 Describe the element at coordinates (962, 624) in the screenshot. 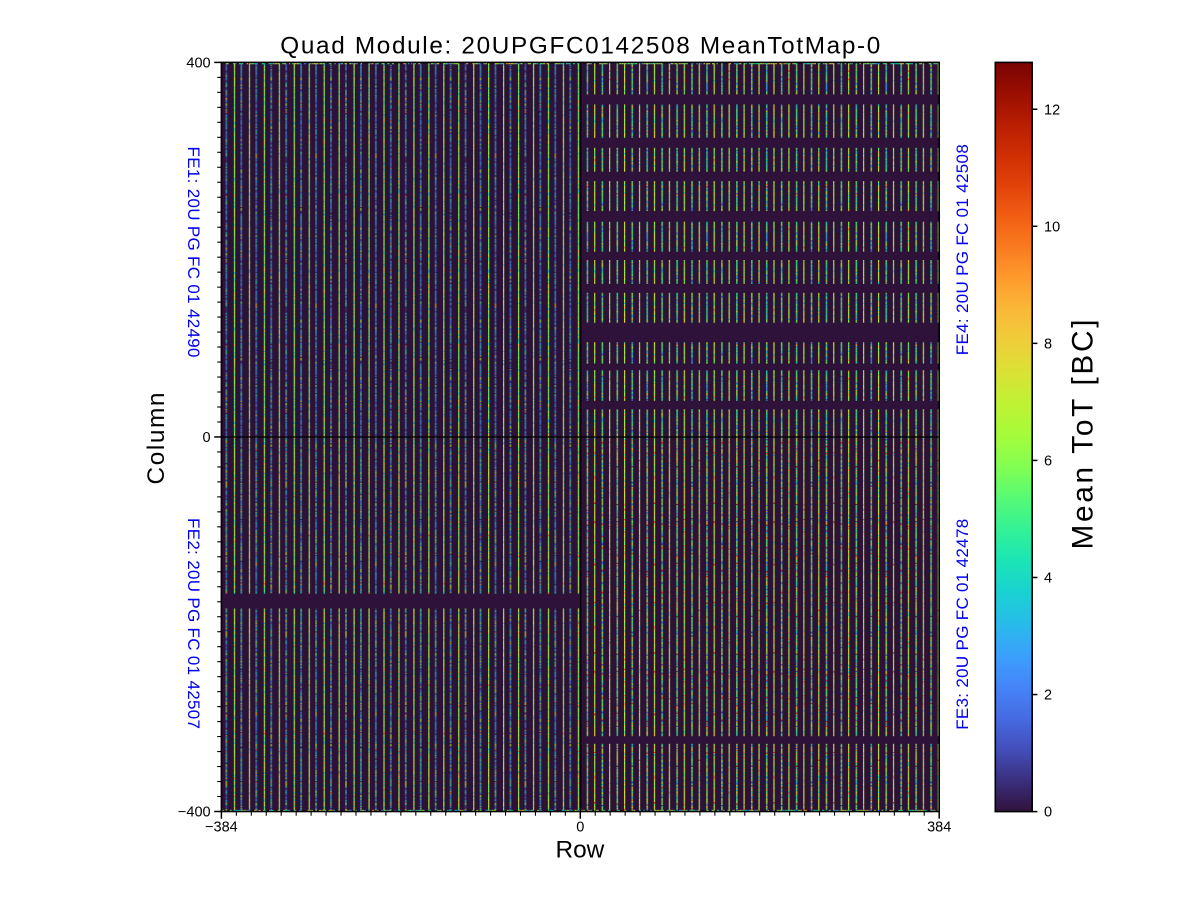

I see `svg-text: FE3: 20U PG FC 01 42478` at that location.